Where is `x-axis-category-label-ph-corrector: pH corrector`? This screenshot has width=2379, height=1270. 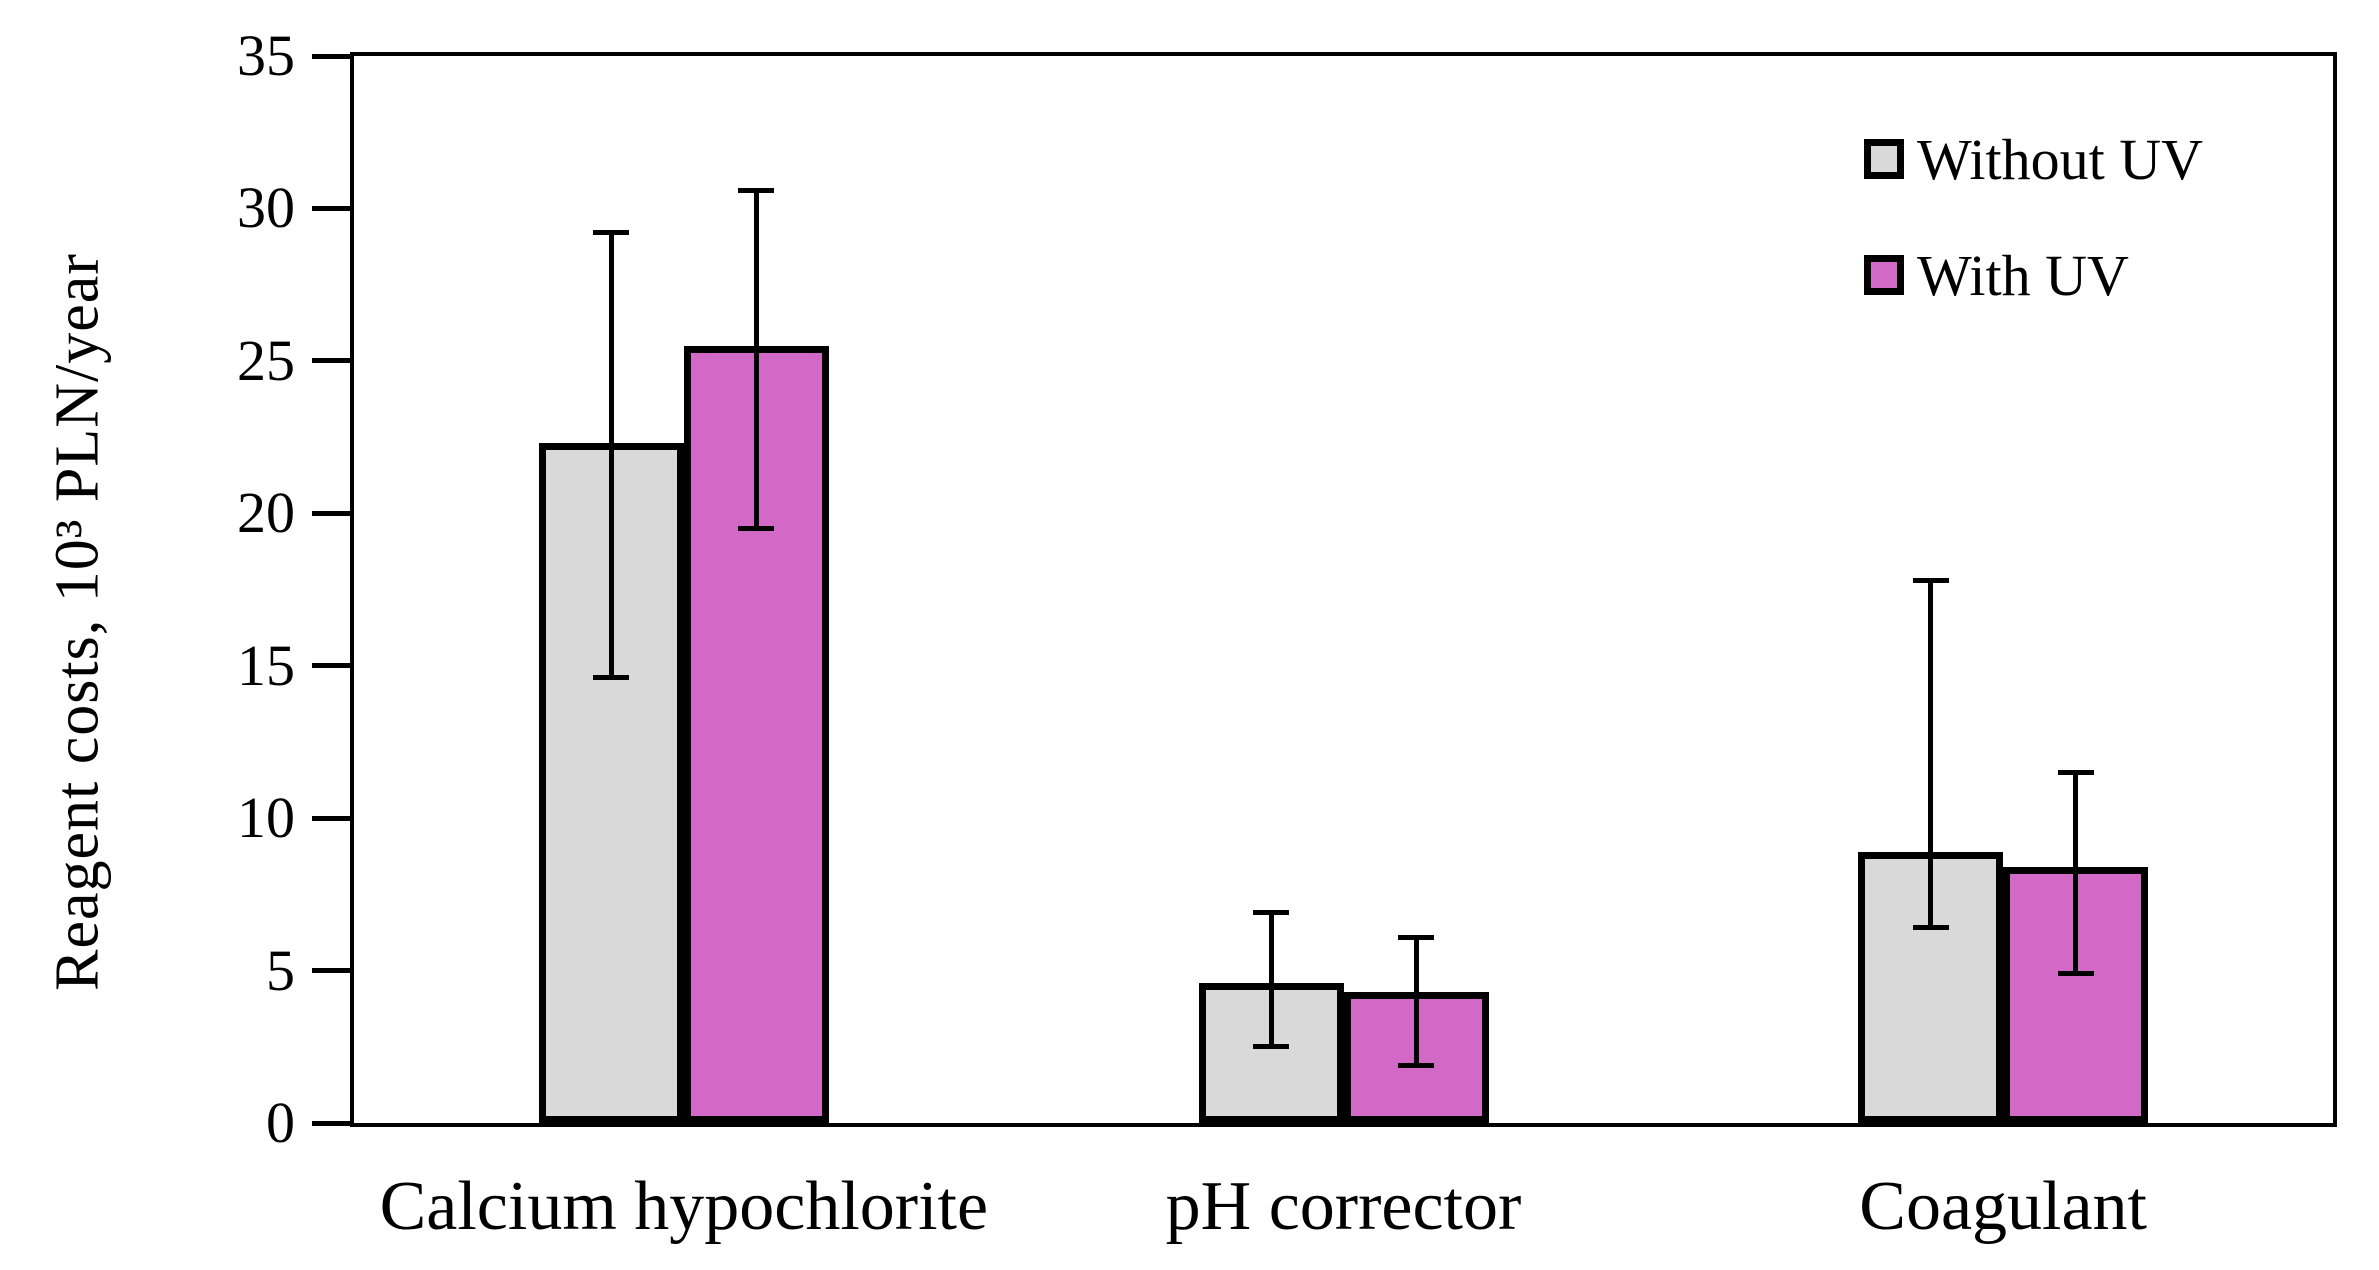 x-axis-category-label-ph-corrector: pH corrector is located at coordinates (1343, 1206).